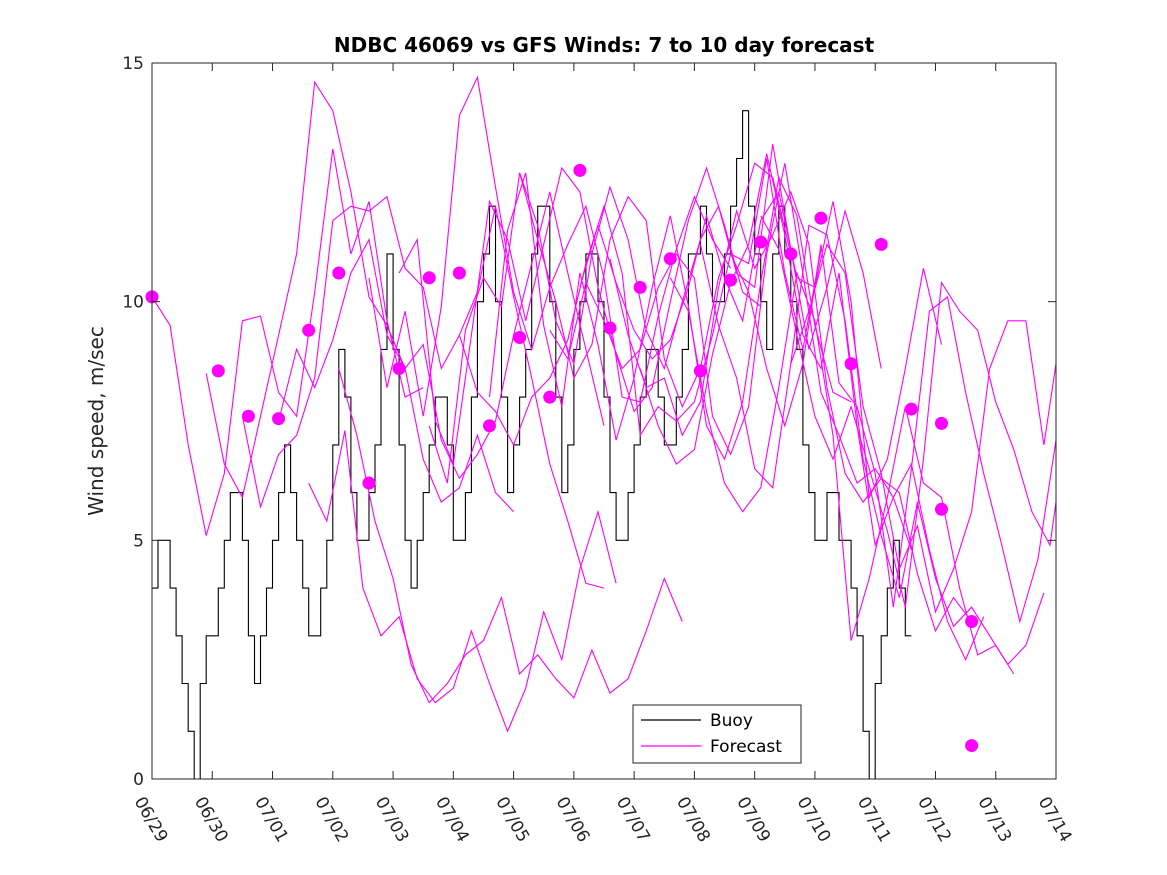 The image size is (1167, 875). I want to click on y-tick-label: 15, so click(133, 64).